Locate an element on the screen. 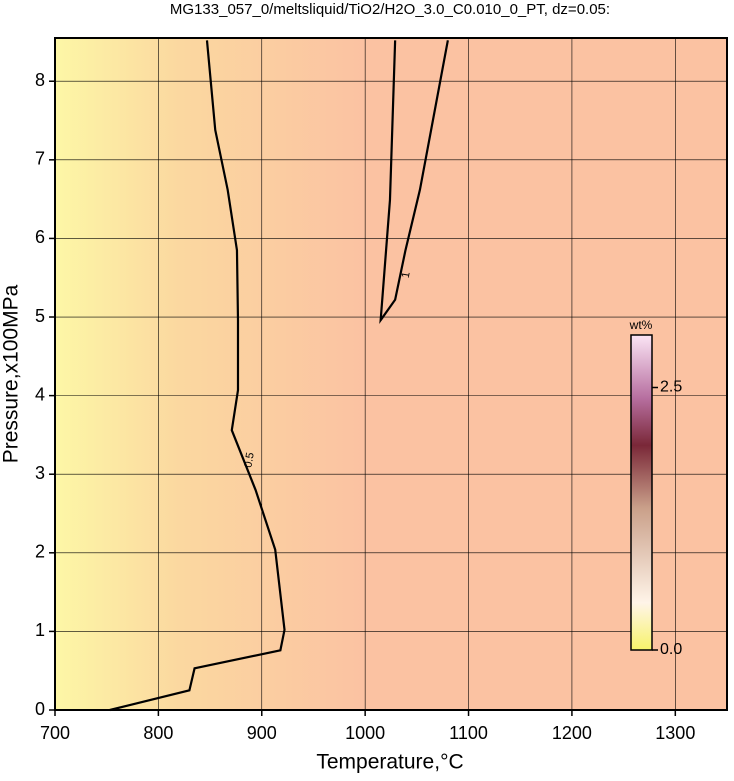  y-tick-label: 1 is located at coordinates (40, 630).